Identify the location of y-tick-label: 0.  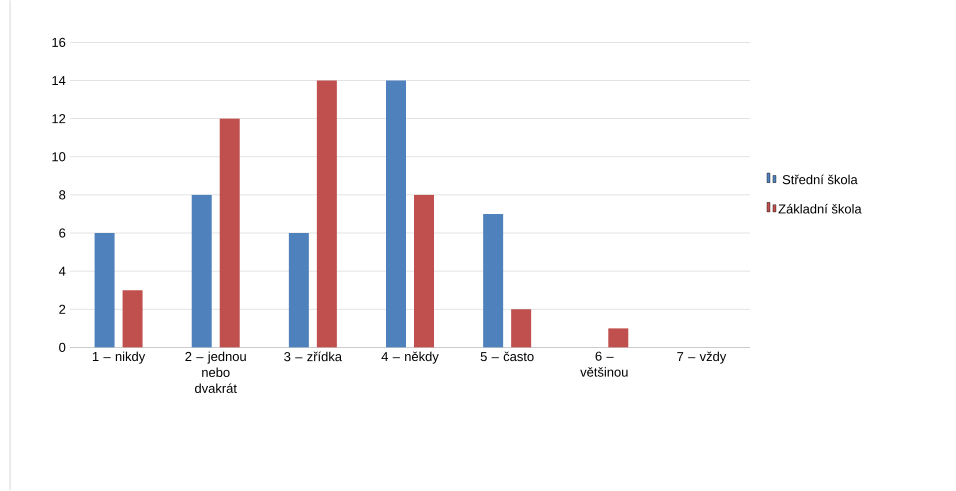
(62, 347).